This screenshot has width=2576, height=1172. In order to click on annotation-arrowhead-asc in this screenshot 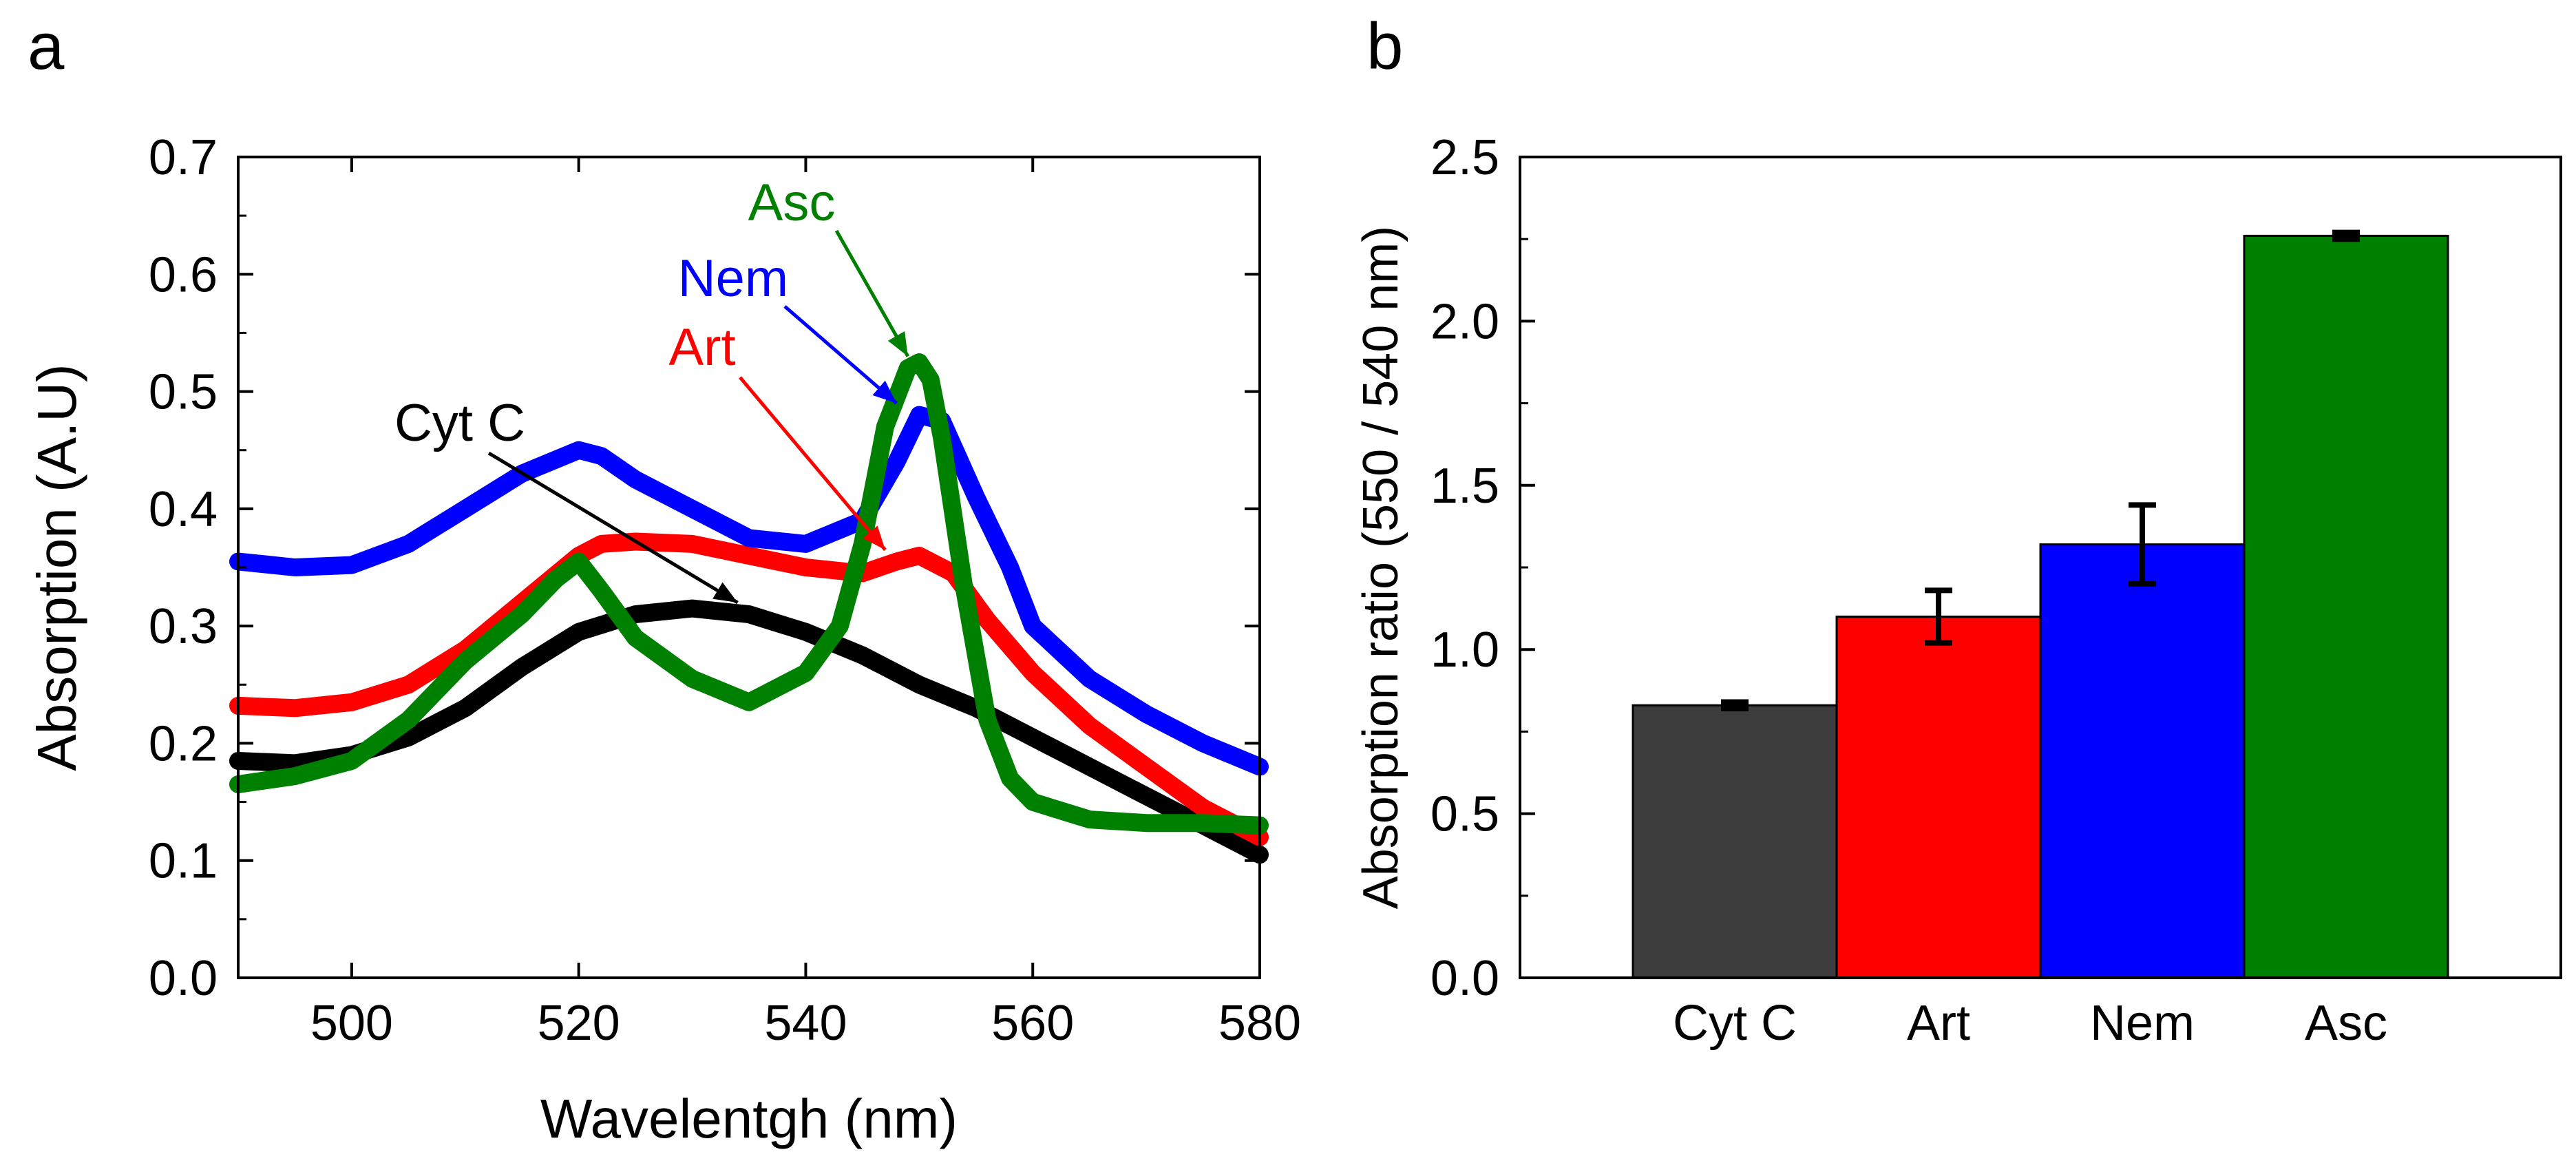, I will do `click(898, 344)`.